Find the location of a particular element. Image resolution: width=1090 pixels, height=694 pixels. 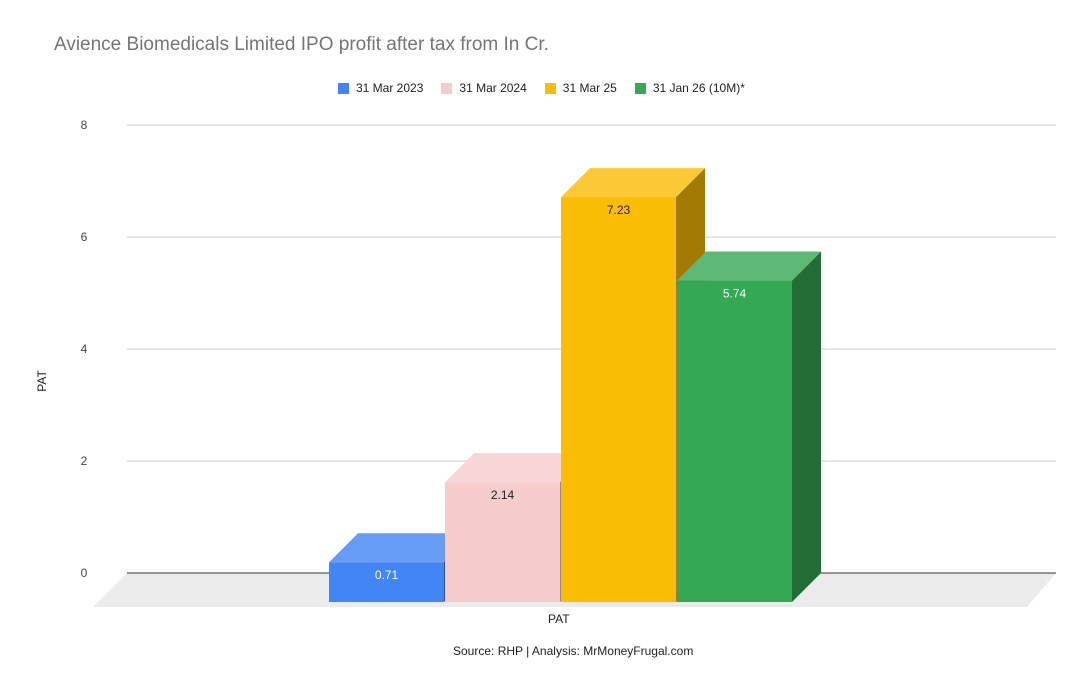

legend-item: 31 Mar 2024 is located at coordinates (484, 88).